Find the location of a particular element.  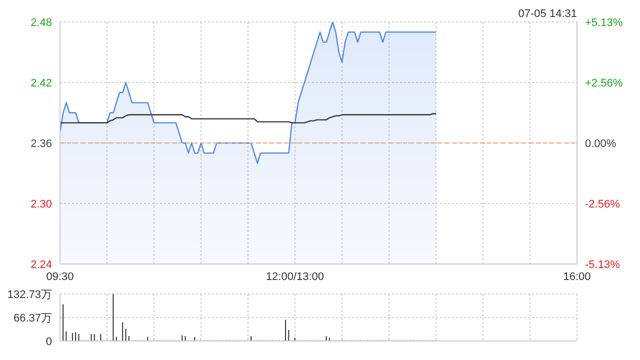

y-tick-label: 2.36 is located at coordinates (41, 144).